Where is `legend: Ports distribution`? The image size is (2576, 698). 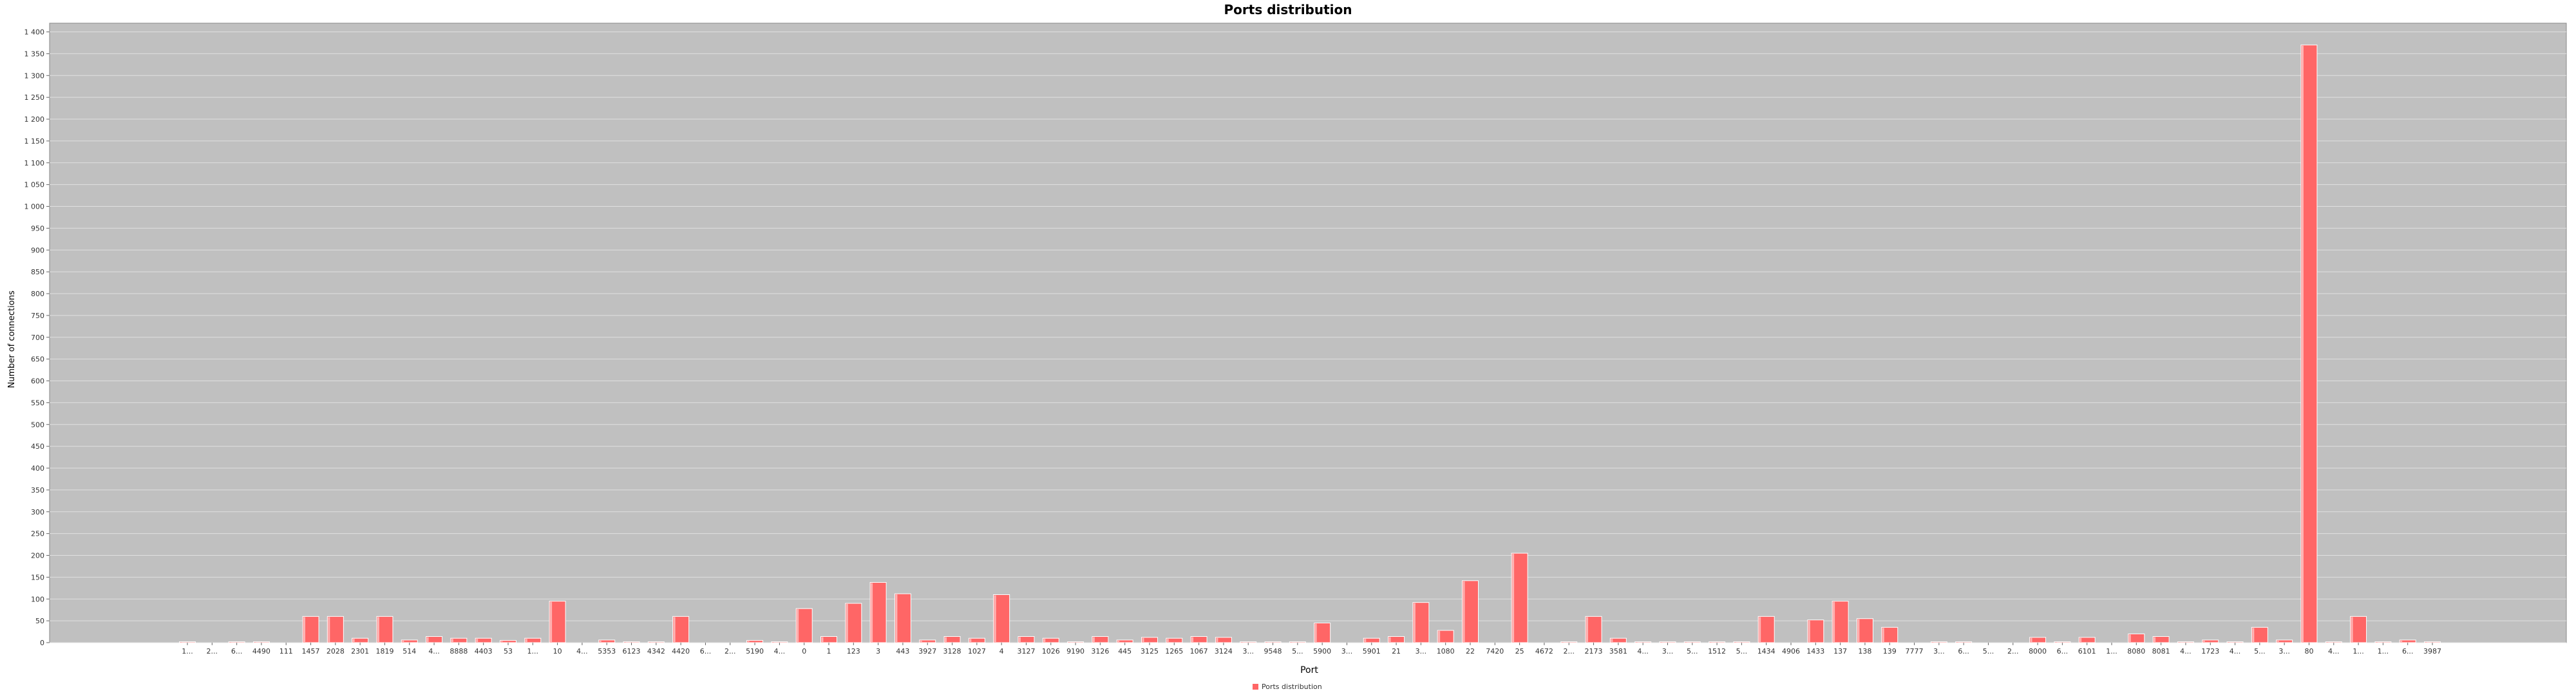
legend: Ports distribution is located at coordinates (1287, 687).